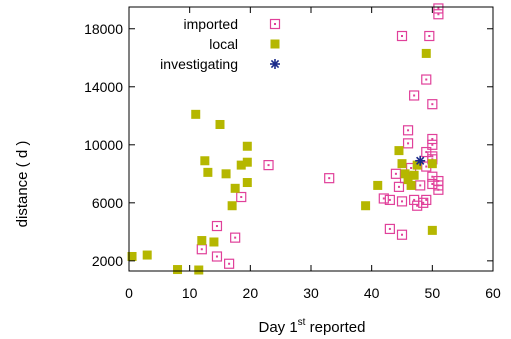  What do you see at coordinates (223, 44) in the screenshot?
I see `legend-label-local: local` at bounding box center [223, 44].